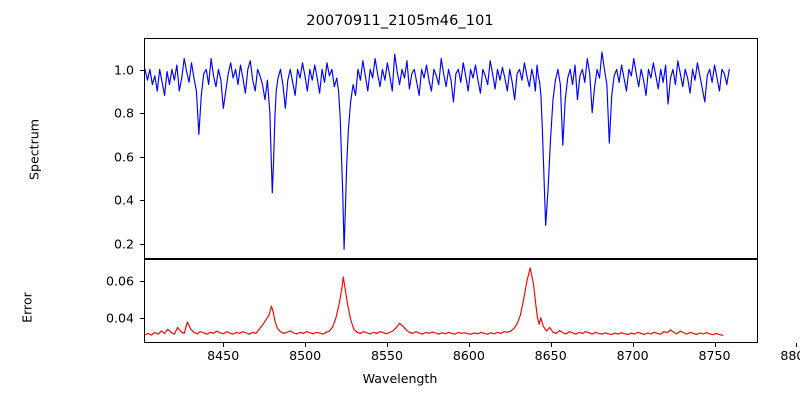  I want to click on page-title: 20070911_2105m46_101, so click(400, 21).